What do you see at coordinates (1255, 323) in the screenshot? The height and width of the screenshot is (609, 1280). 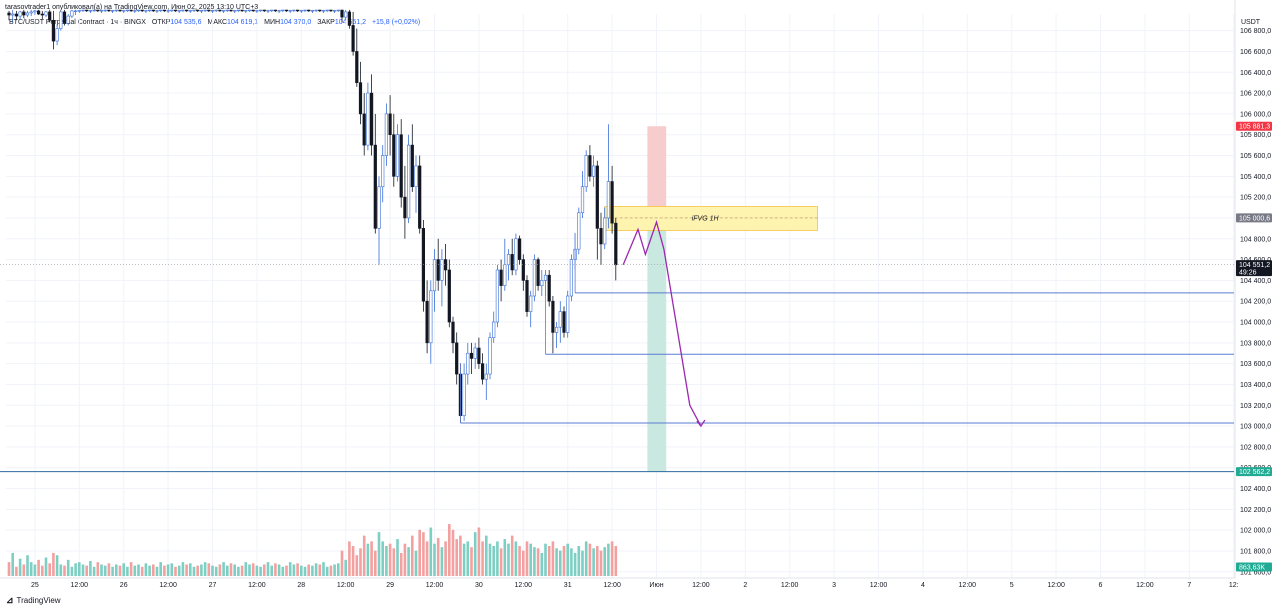 I see `y-tick-label: 104 000,0` at bounding box center [1255, 323].